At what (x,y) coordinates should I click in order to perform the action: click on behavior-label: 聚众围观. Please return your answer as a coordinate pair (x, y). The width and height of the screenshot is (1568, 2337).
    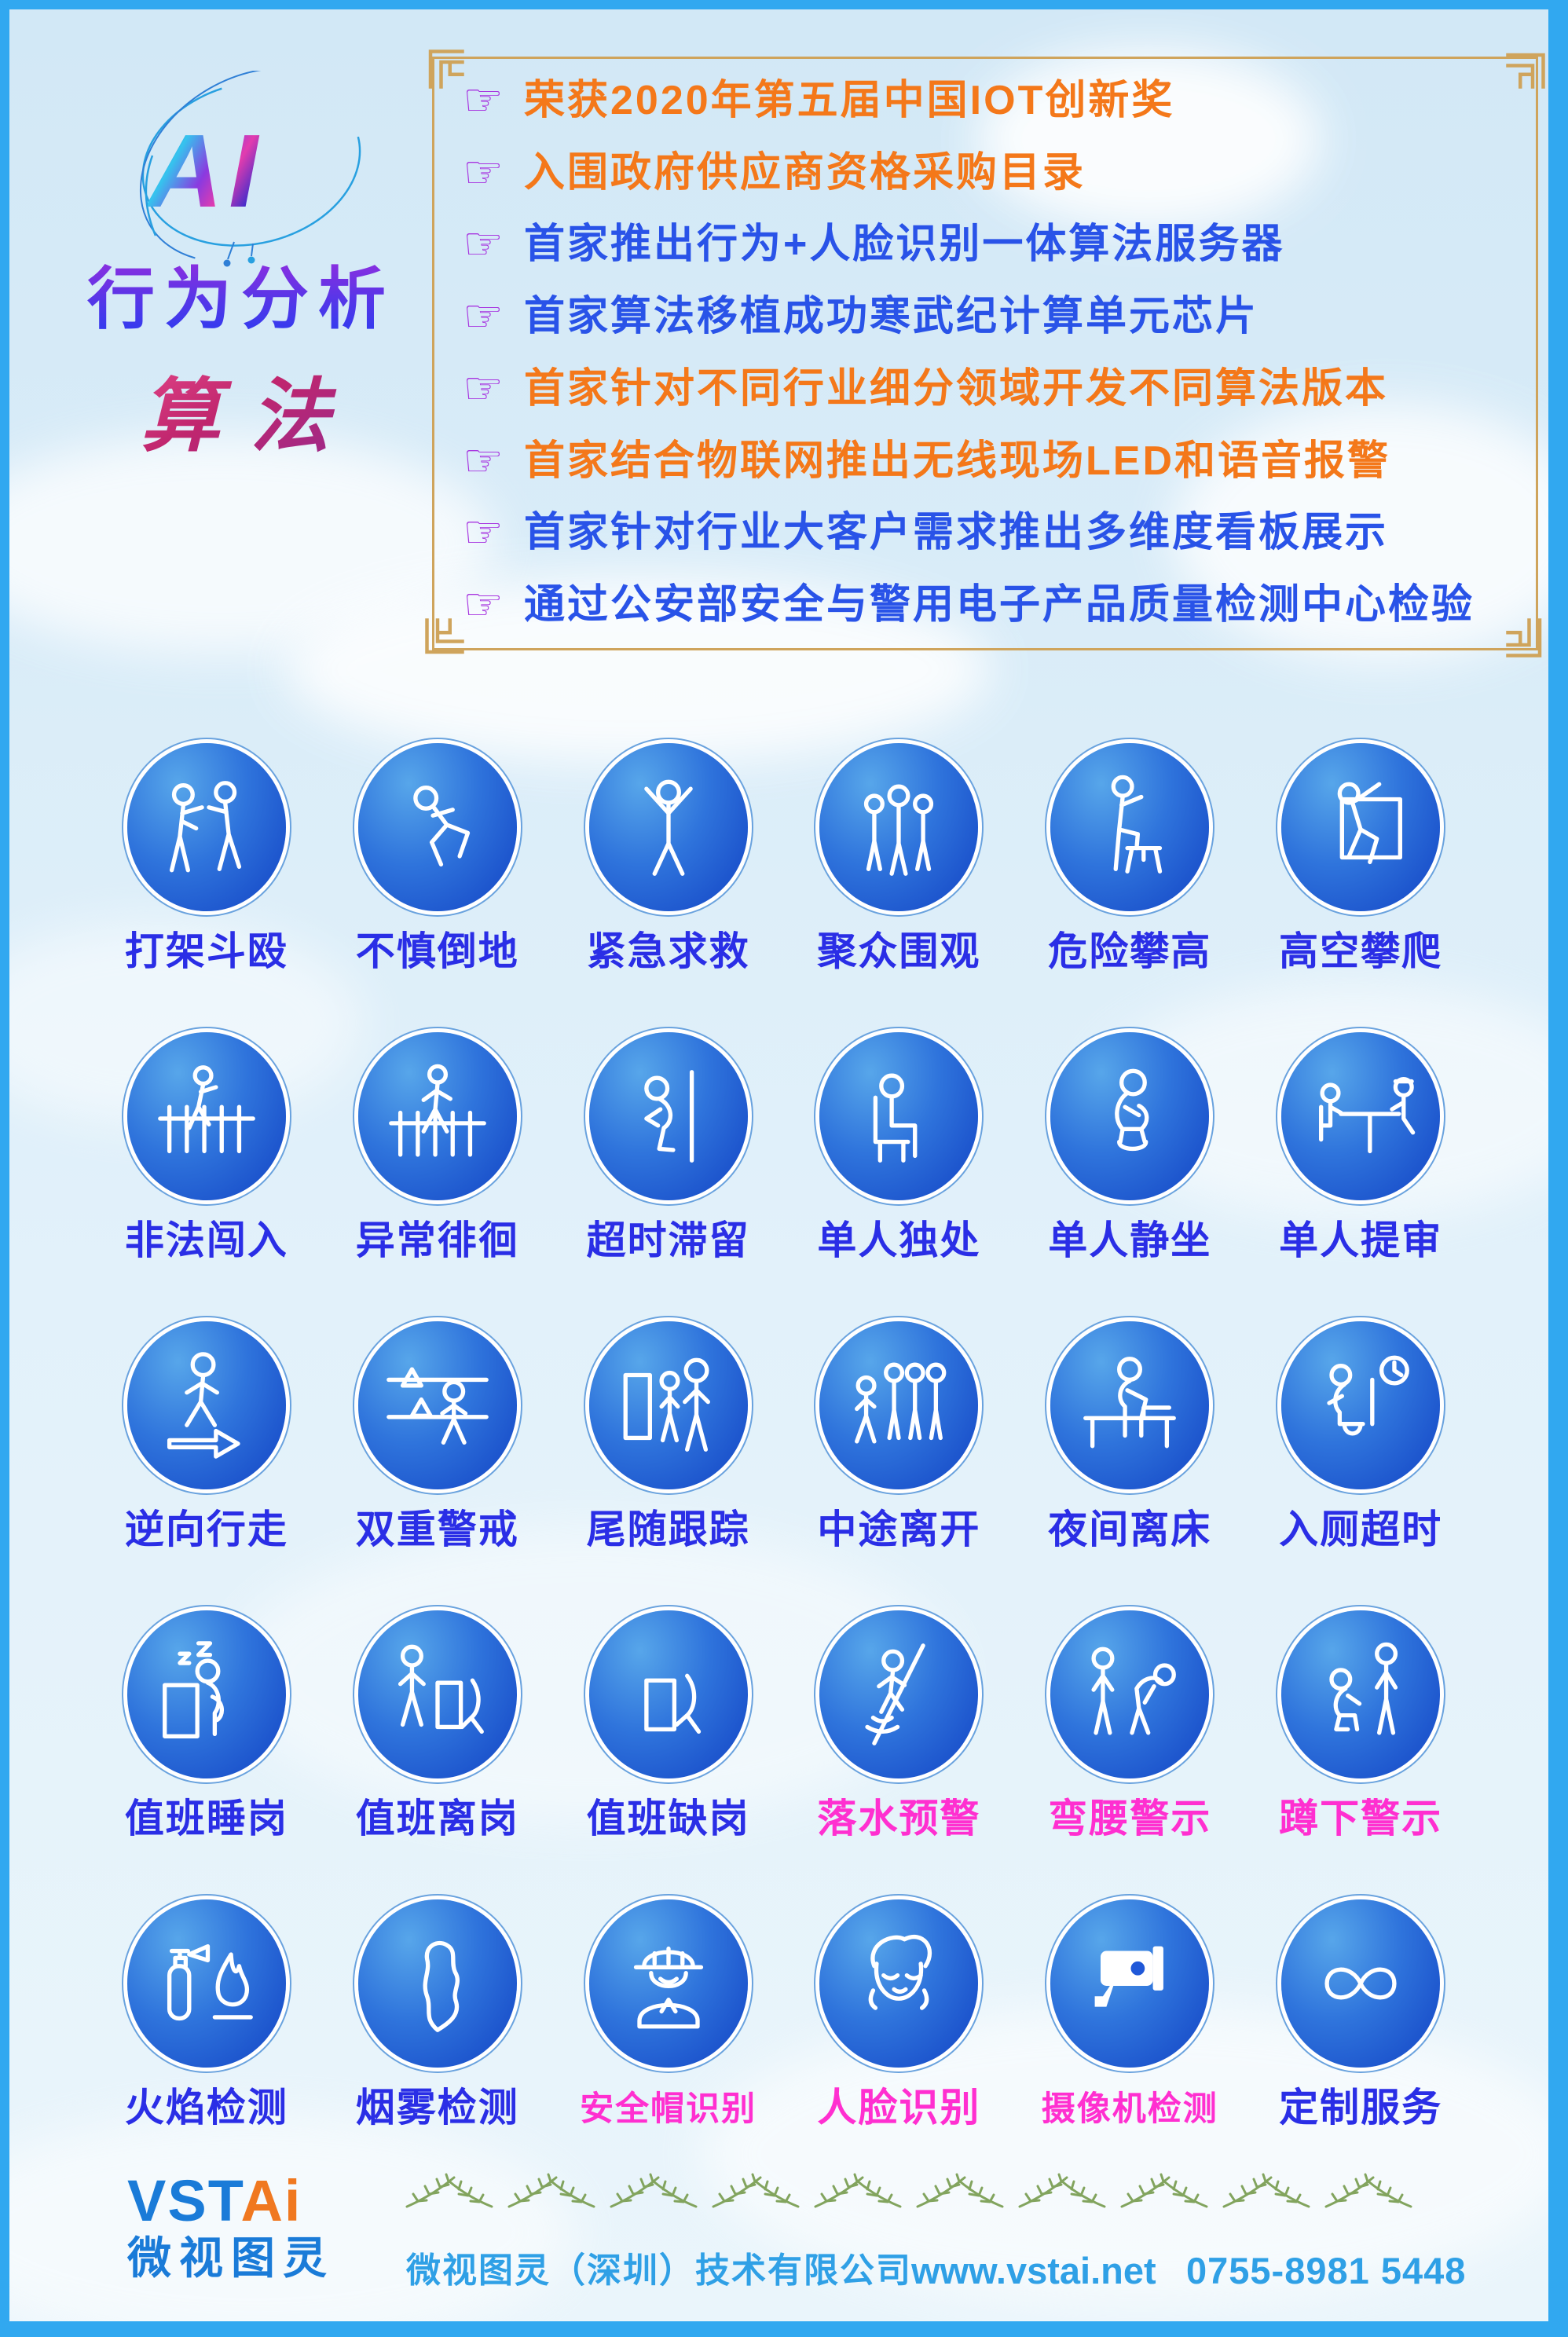
    Looking at the image, I should click on (899, 951).